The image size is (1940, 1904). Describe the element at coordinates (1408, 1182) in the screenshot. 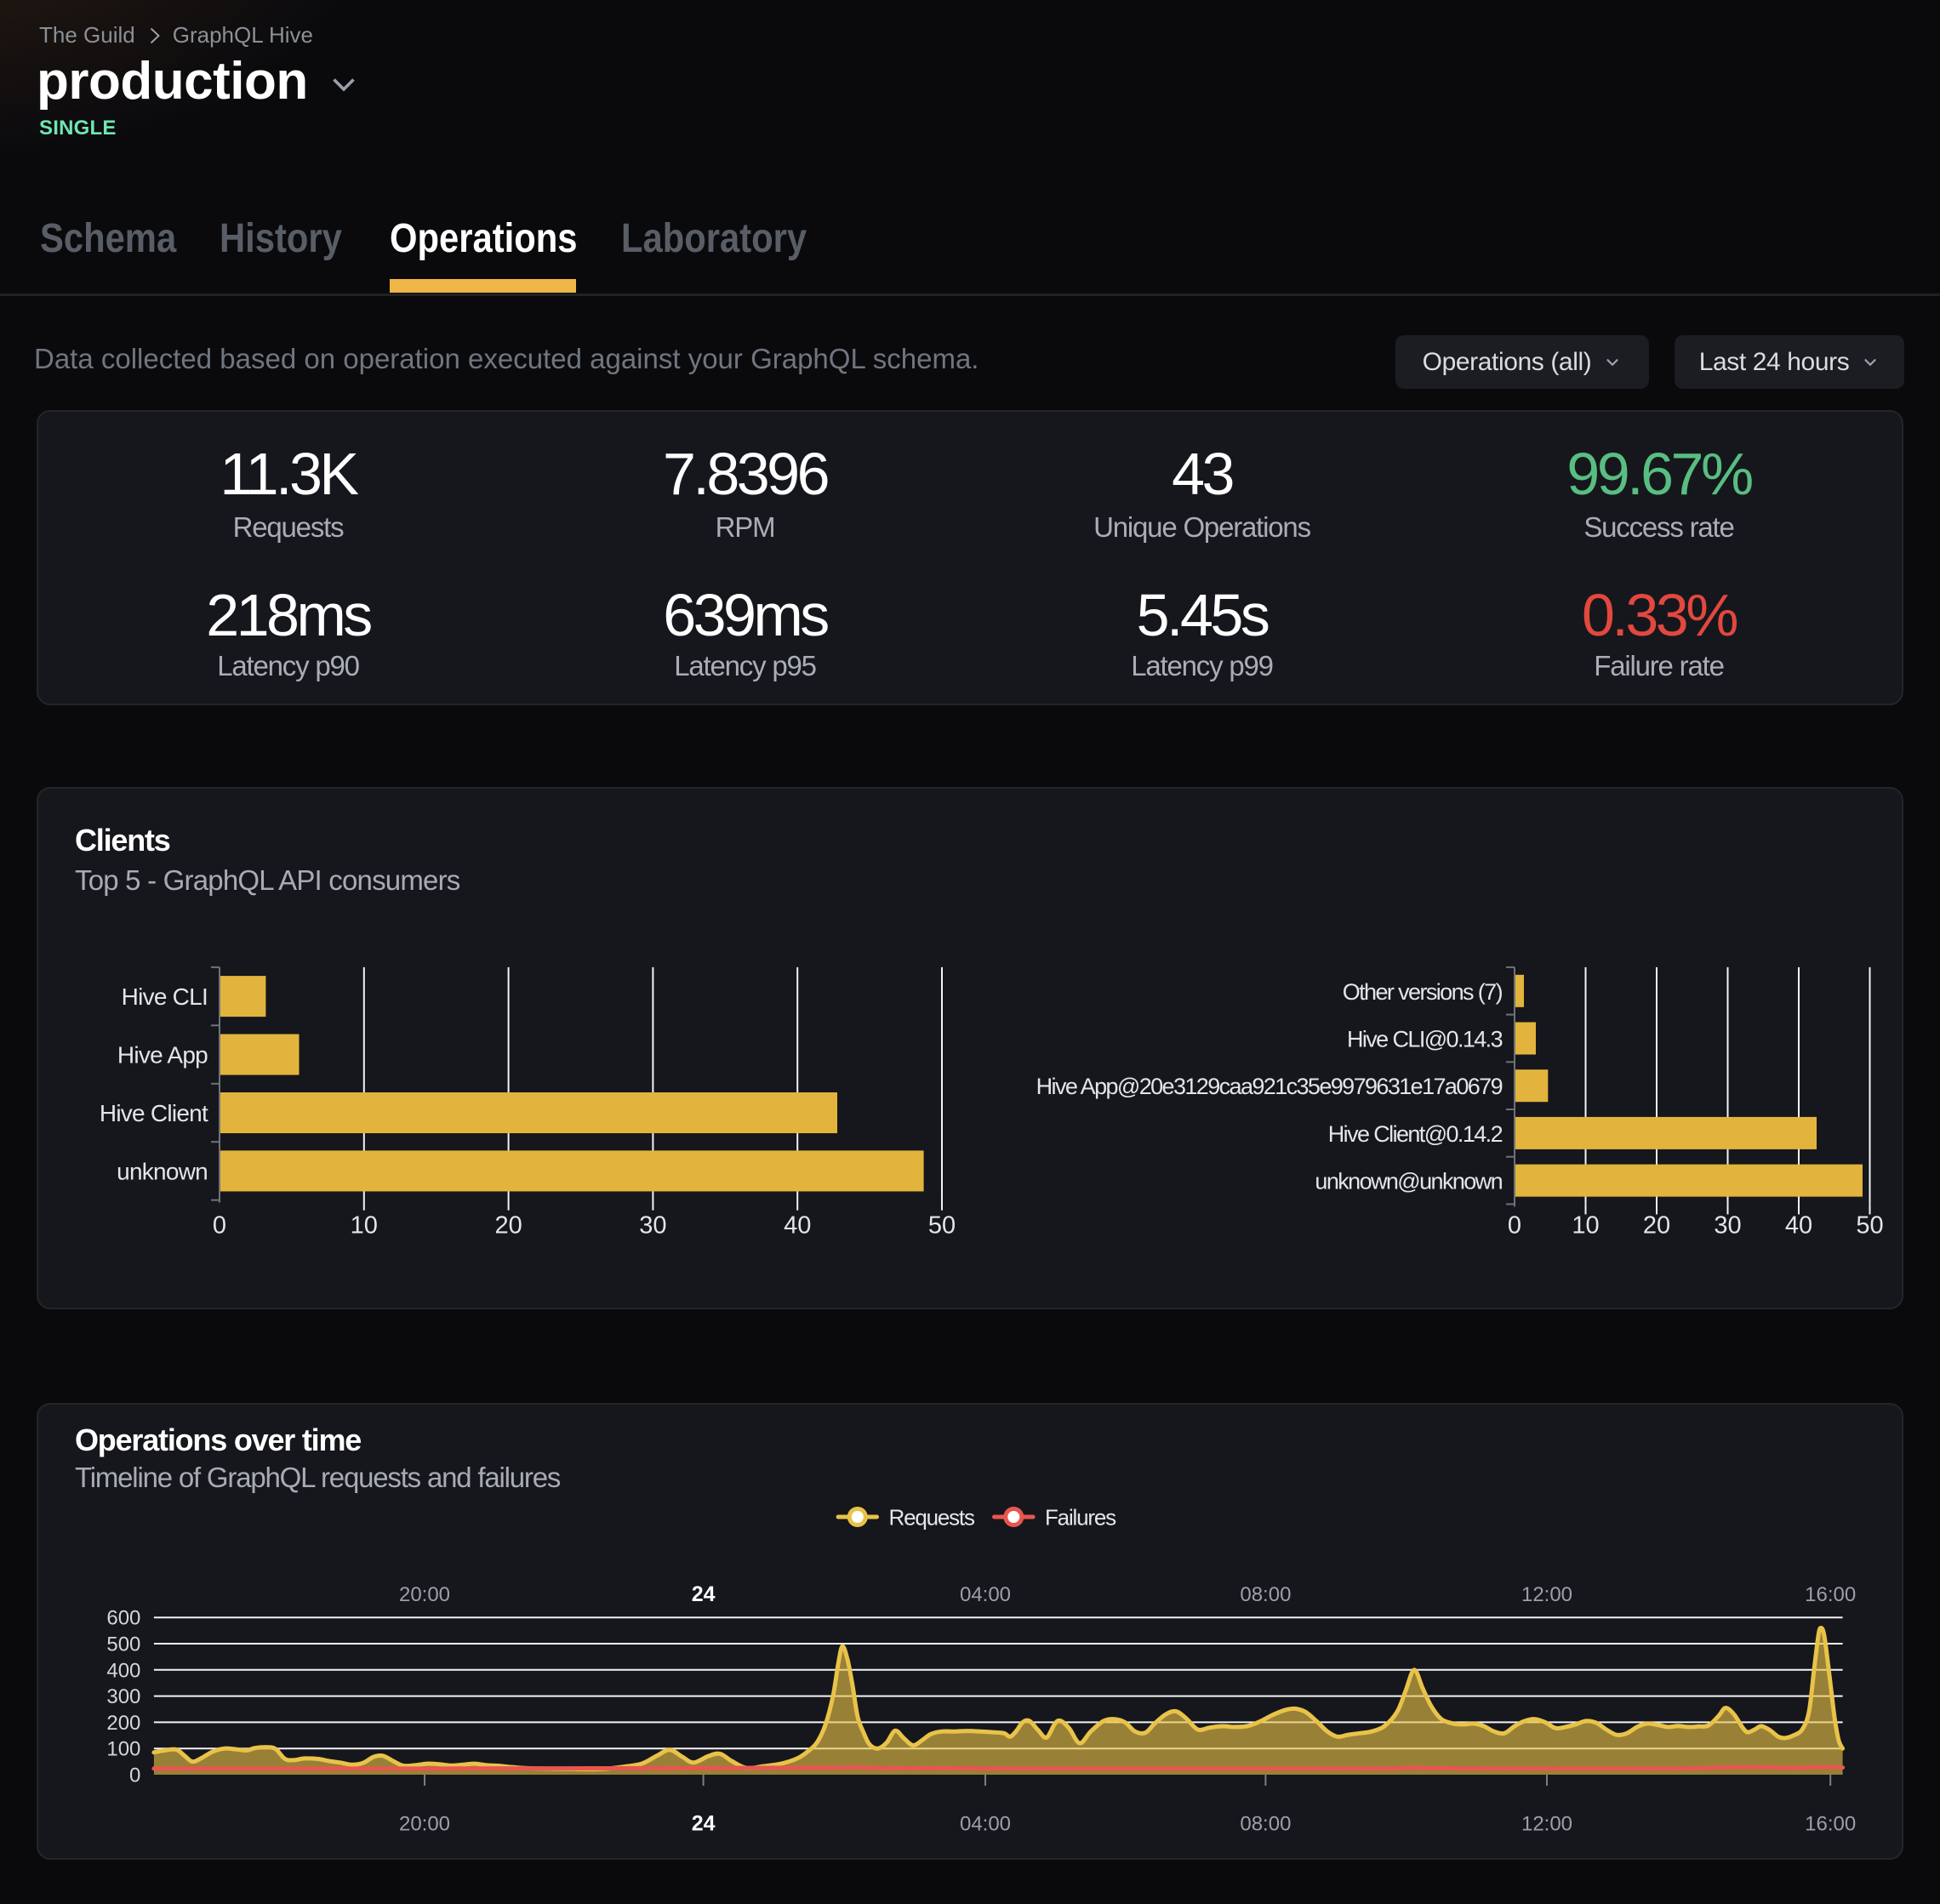

I see `svg-text: unknown@unknown` at that location.